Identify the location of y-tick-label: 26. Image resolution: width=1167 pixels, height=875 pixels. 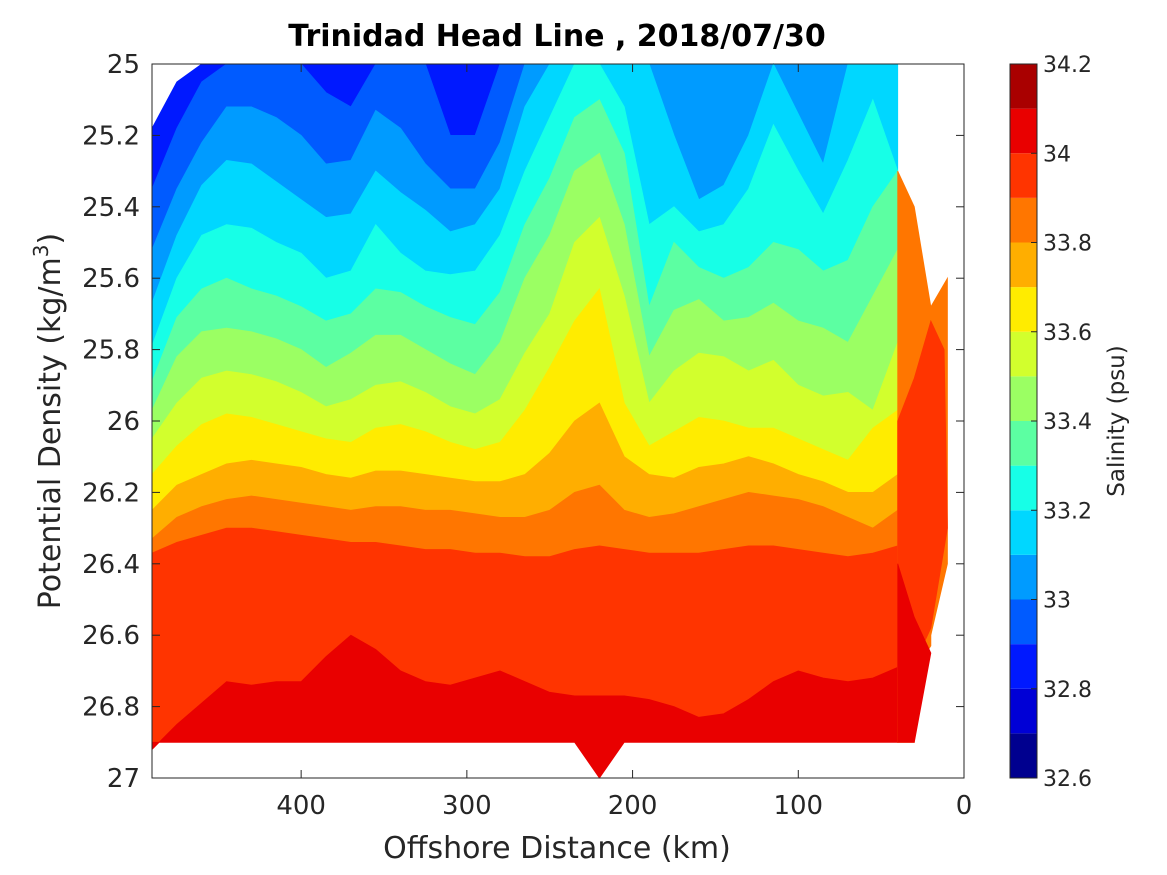
(123, 422).